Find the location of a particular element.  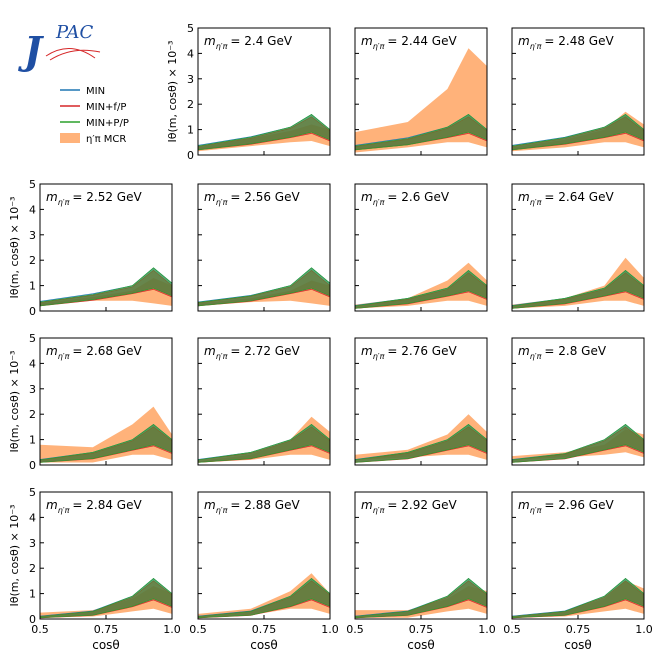

legend-label: η′π MCR is located at coordinates (106, 139).